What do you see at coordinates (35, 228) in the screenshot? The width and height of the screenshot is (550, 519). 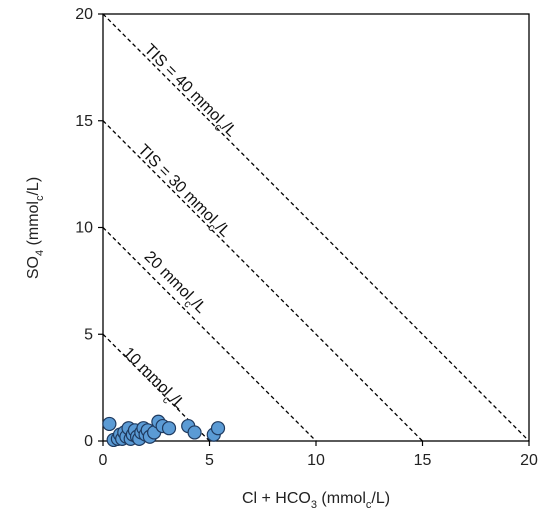 I see `y-axis-label: SO4 (mmolc/L)` at bounding box center [35, 228].